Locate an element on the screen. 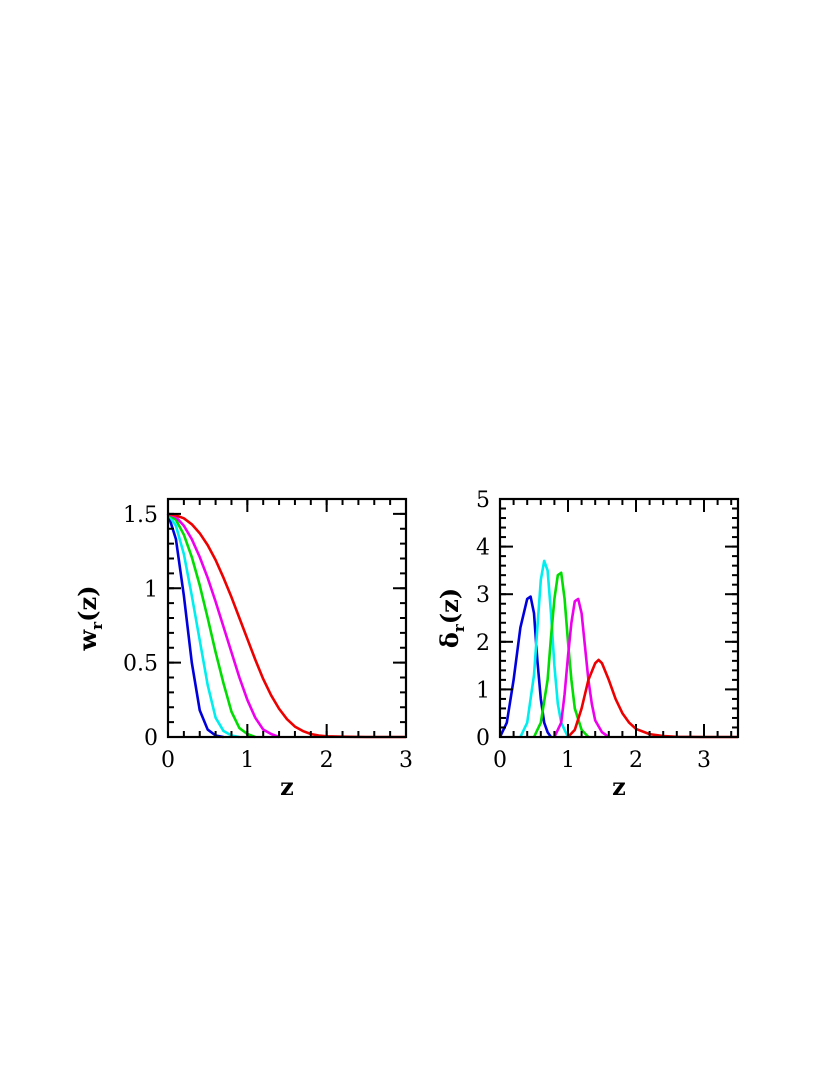 The width and height of the screenshot is (830, 1075). y-tick-label: 0.5 is located at coordinates (140, 664).